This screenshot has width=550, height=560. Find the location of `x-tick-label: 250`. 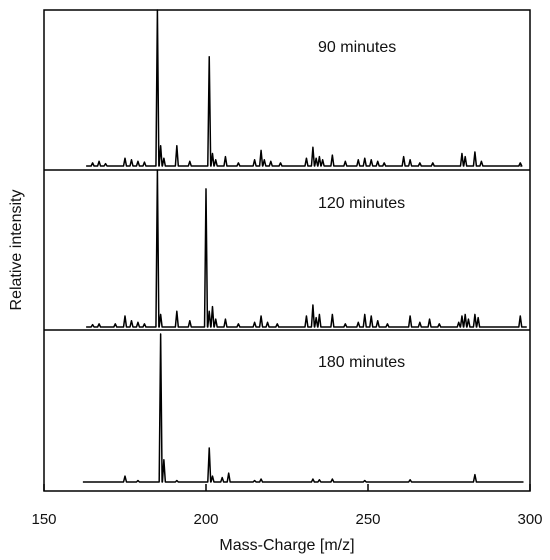

x-tick-label: 250 is located at coordinates (367, 519).